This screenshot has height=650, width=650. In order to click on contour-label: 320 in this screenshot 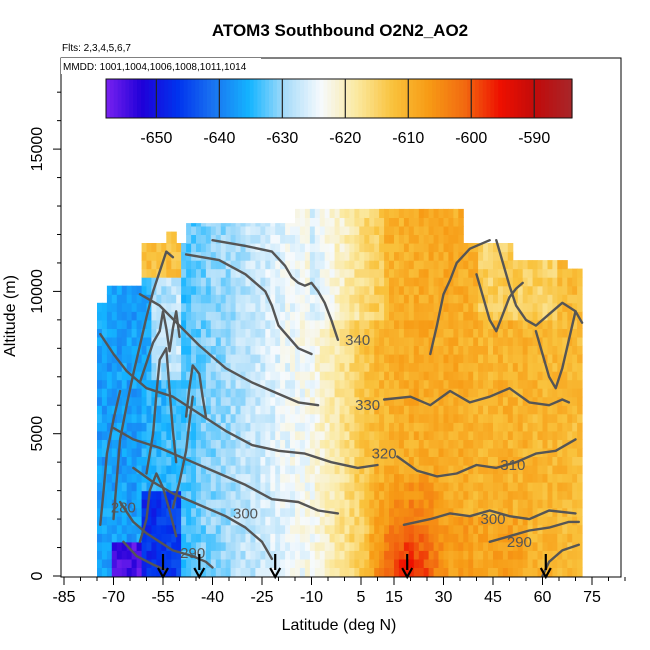, I will do `click(384, 454)`.